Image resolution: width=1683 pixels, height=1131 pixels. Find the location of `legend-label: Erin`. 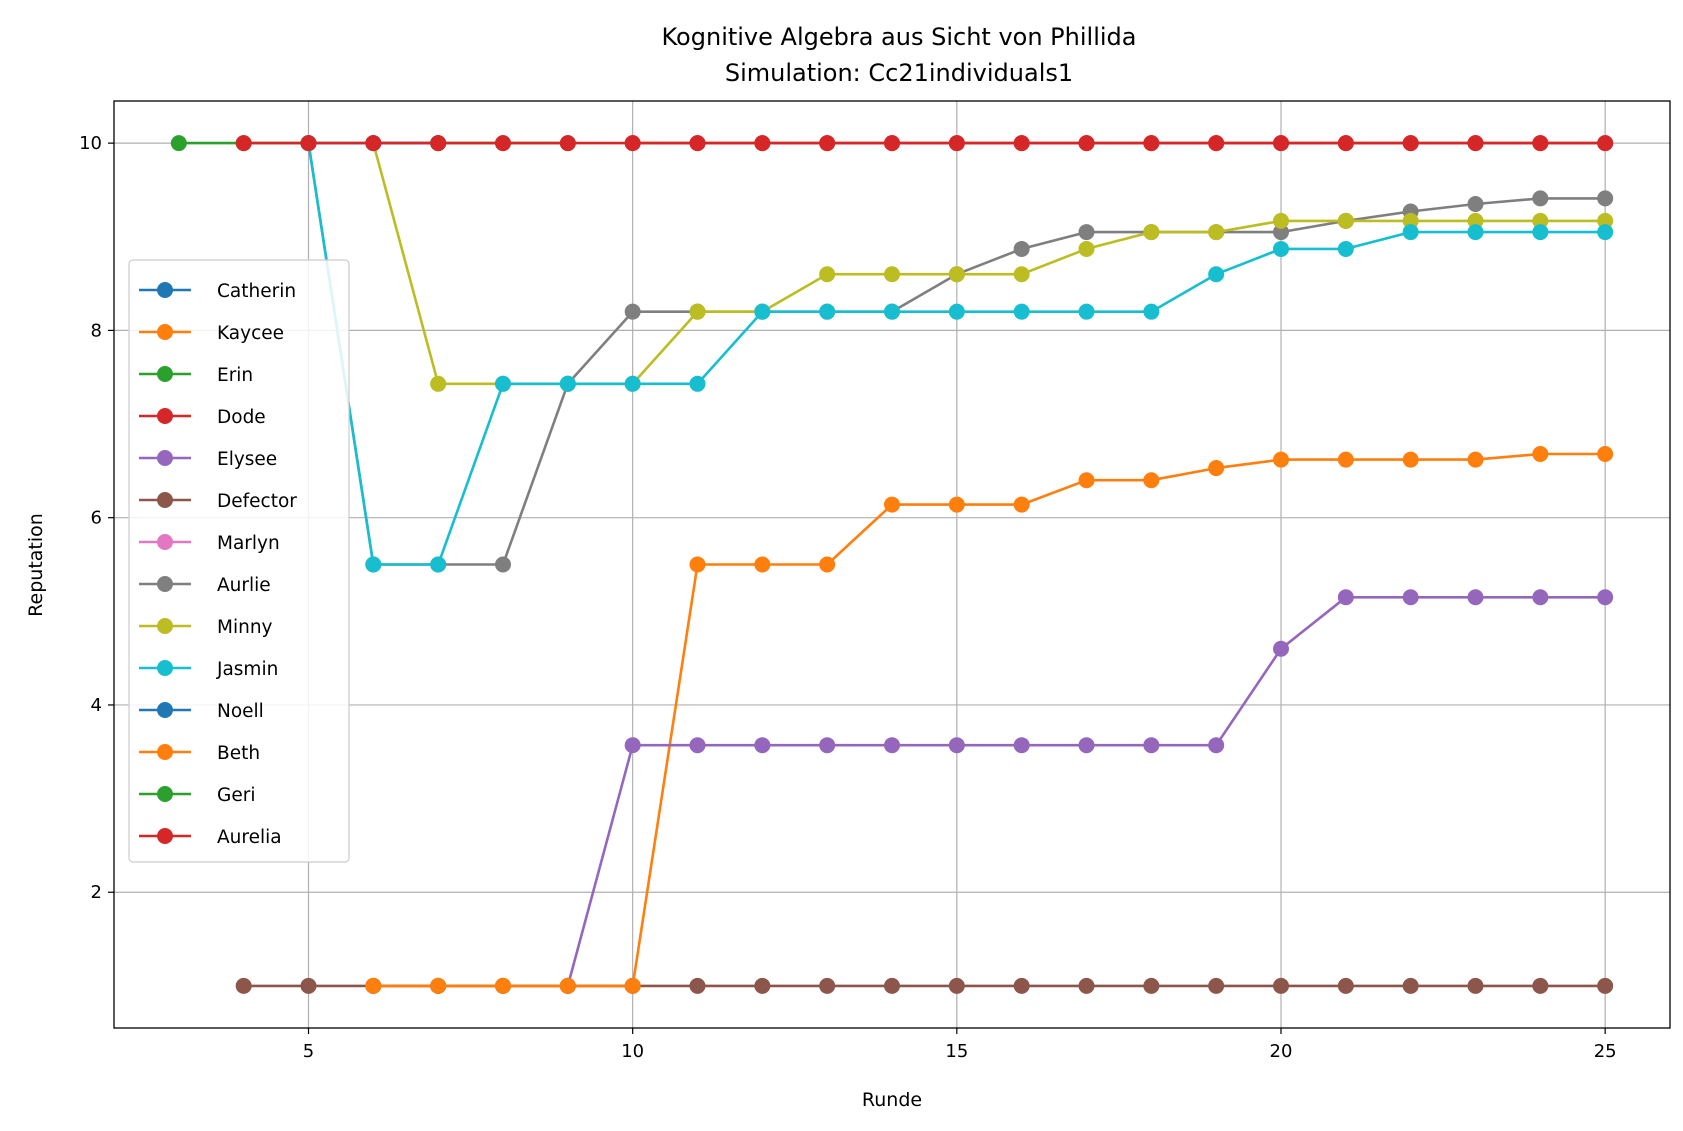

legend-label: Erin is located at coordinates (235, 375).